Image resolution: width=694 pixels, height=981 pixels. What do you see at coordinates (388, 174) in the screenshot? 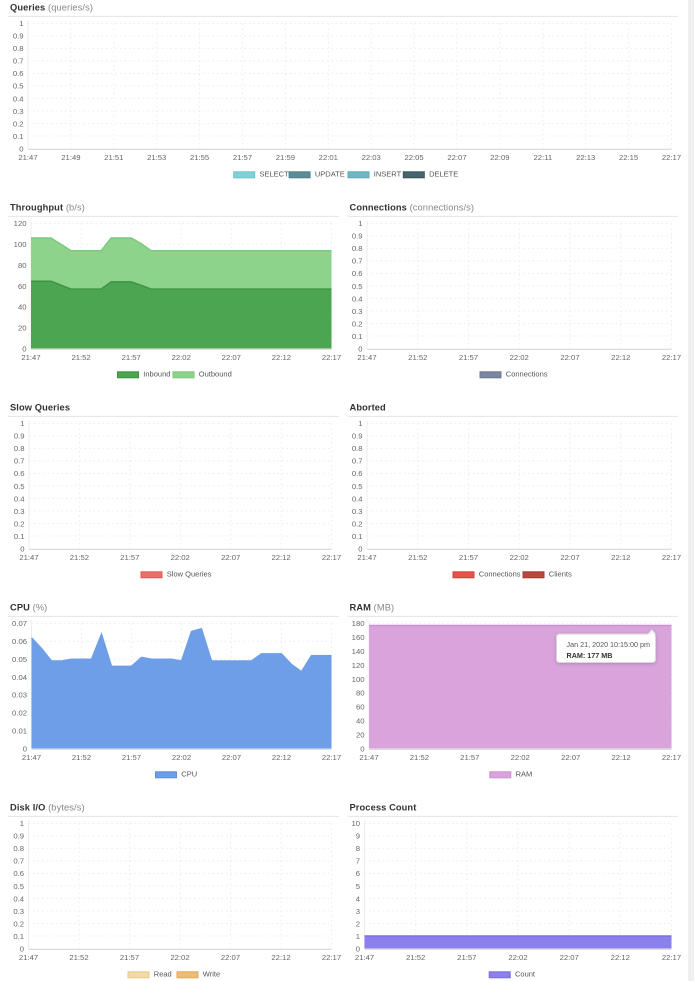
I see `svg-text: INSERT` at bounding box center [388, 174].